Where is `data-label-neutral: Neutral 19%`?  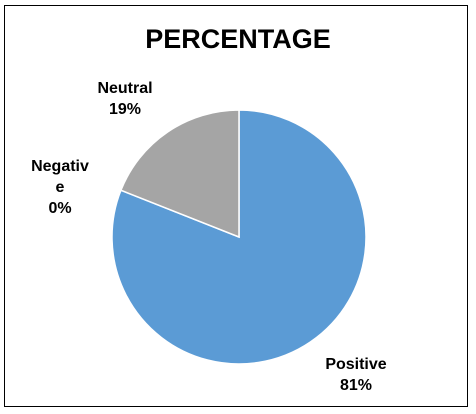 data-label-neutral: Neutral 19% is located at coordinates (125, 99).